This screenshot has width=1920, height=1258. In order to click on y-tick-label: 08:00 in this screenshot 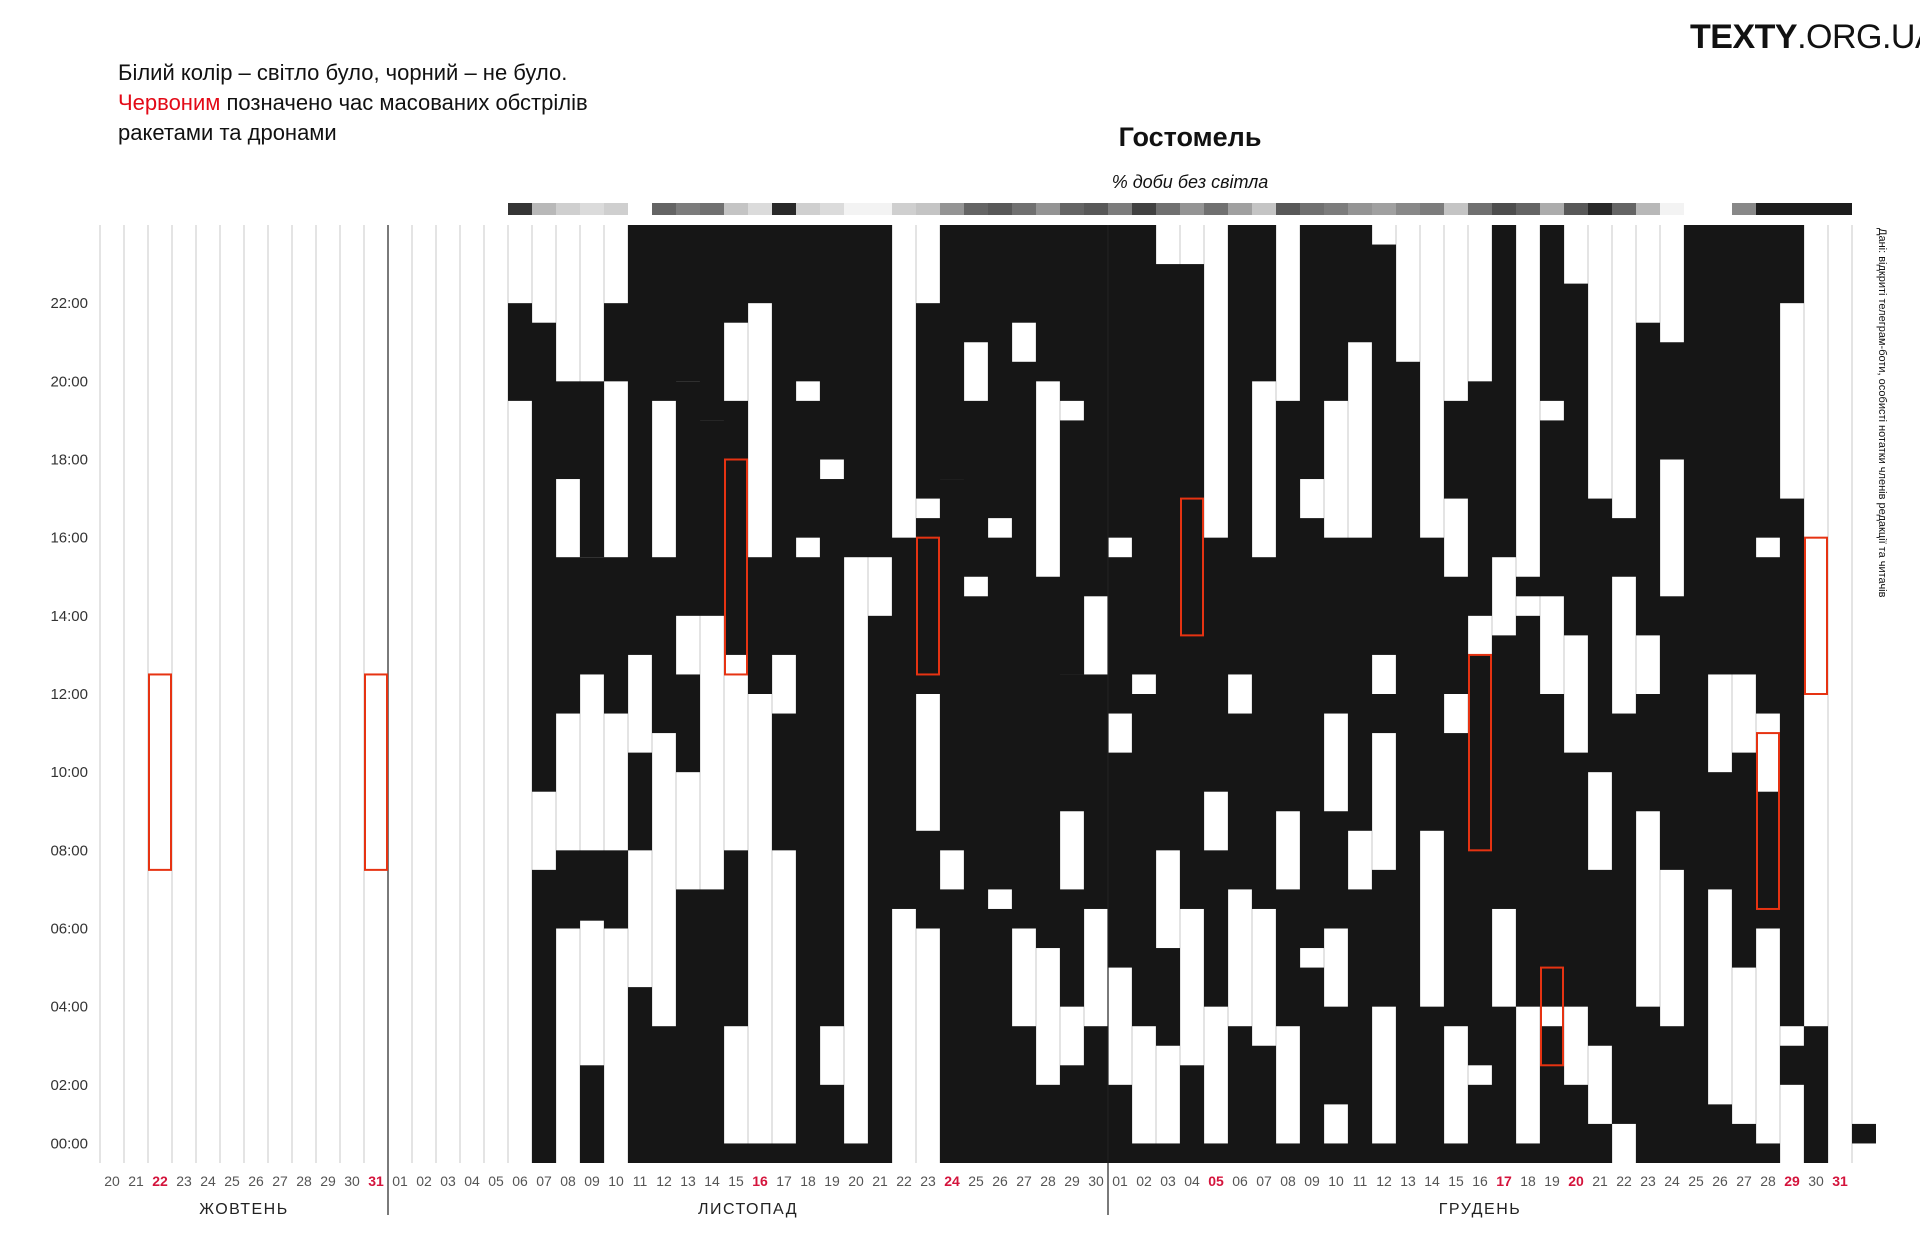, I will do `click(69, 850)`.